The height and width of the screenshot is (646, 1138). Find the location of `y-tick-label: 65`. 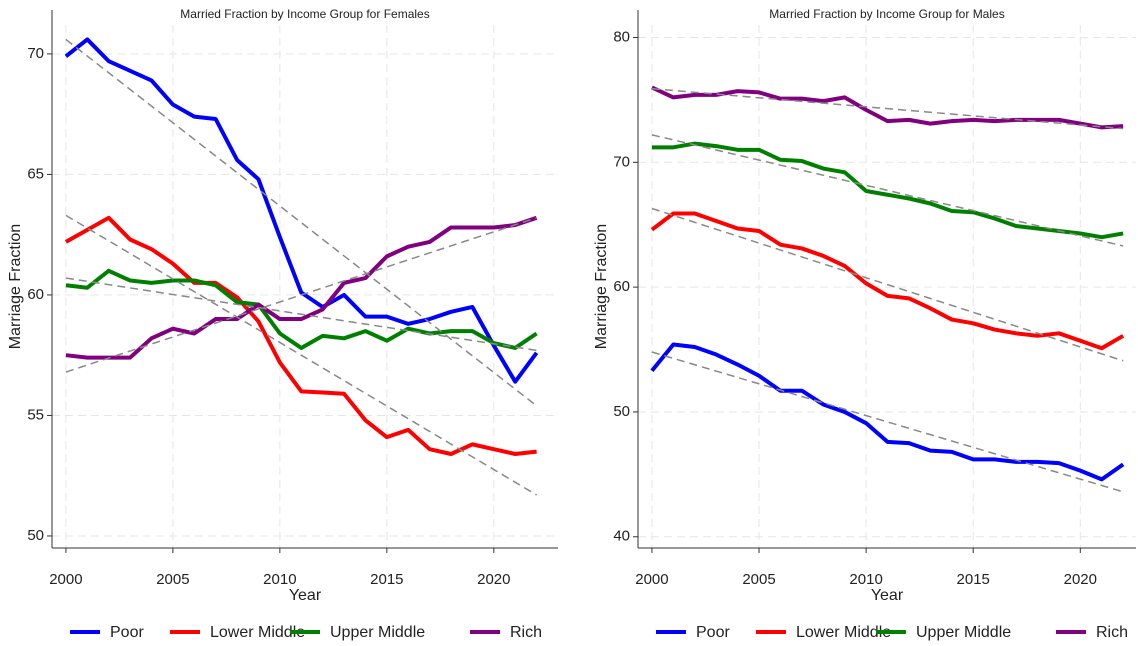

y-tick-label: 65 is located at coordinates (35, 173).